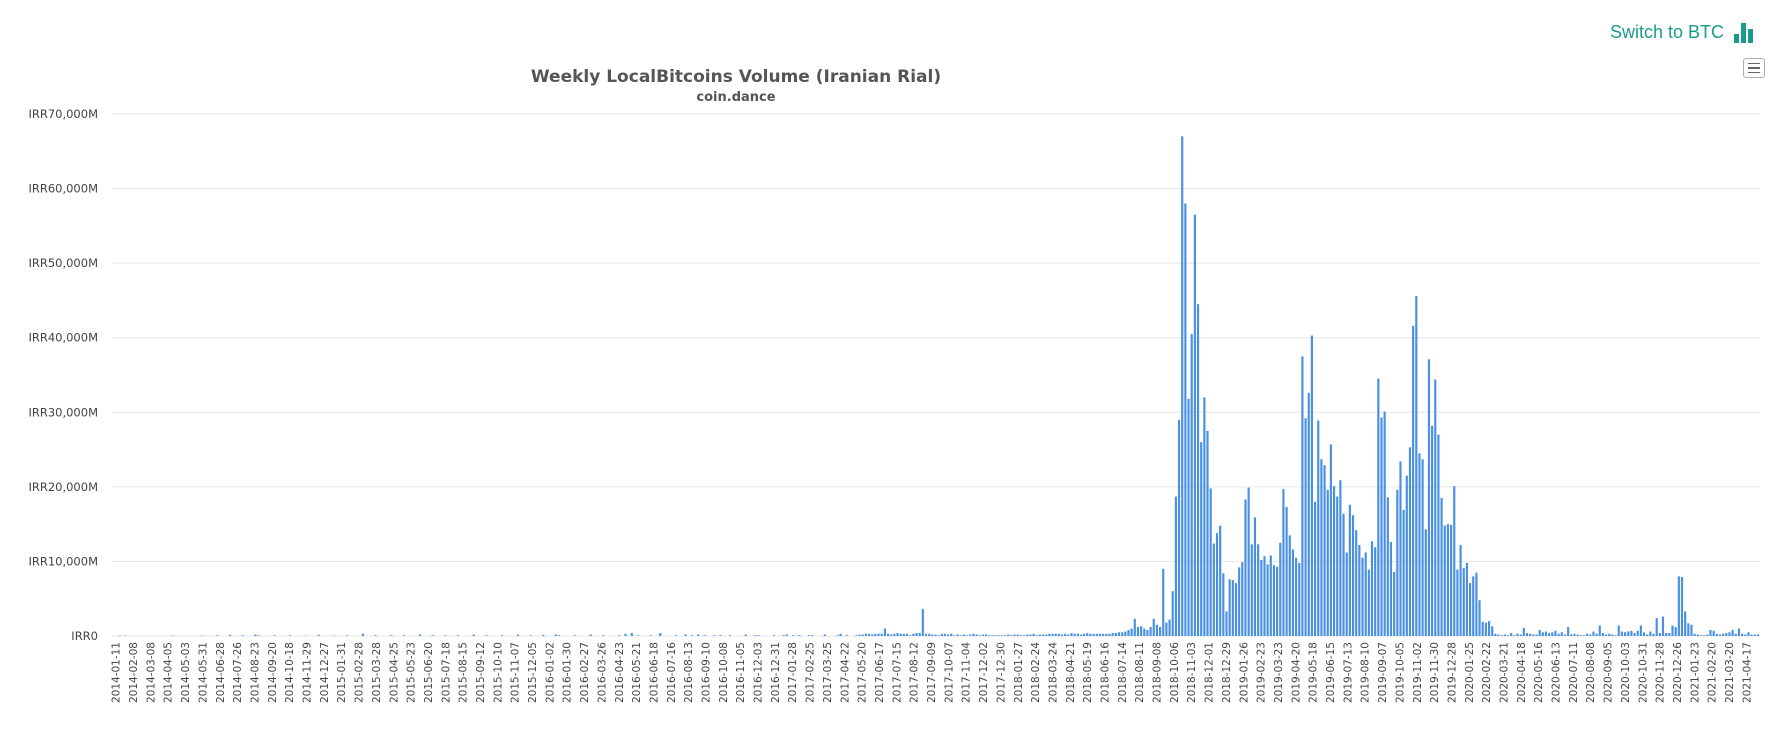 The width and height of the screenshot is (1789, 737). I want to click on switch-to-btc-link: Switch to BTC, so click(1681, 32).